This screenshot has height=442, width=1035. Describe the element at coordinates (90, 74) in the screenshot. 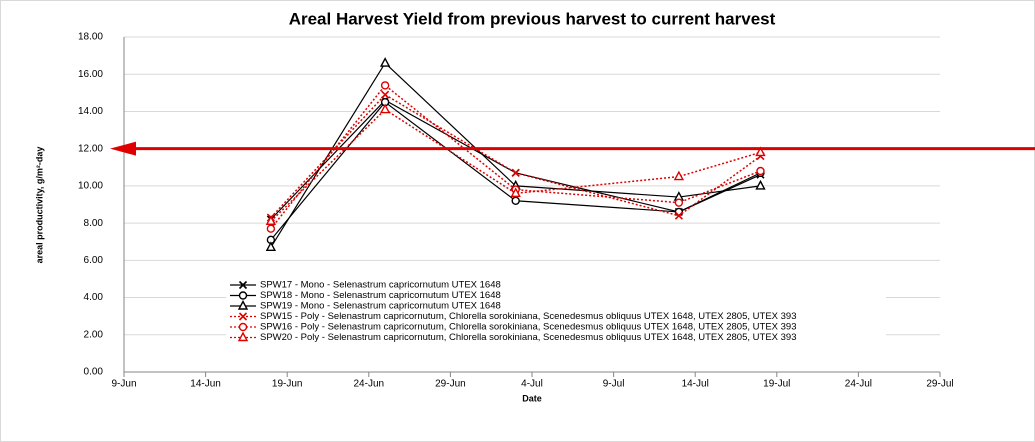

I see `y-tick-label: 16.00` at that location.